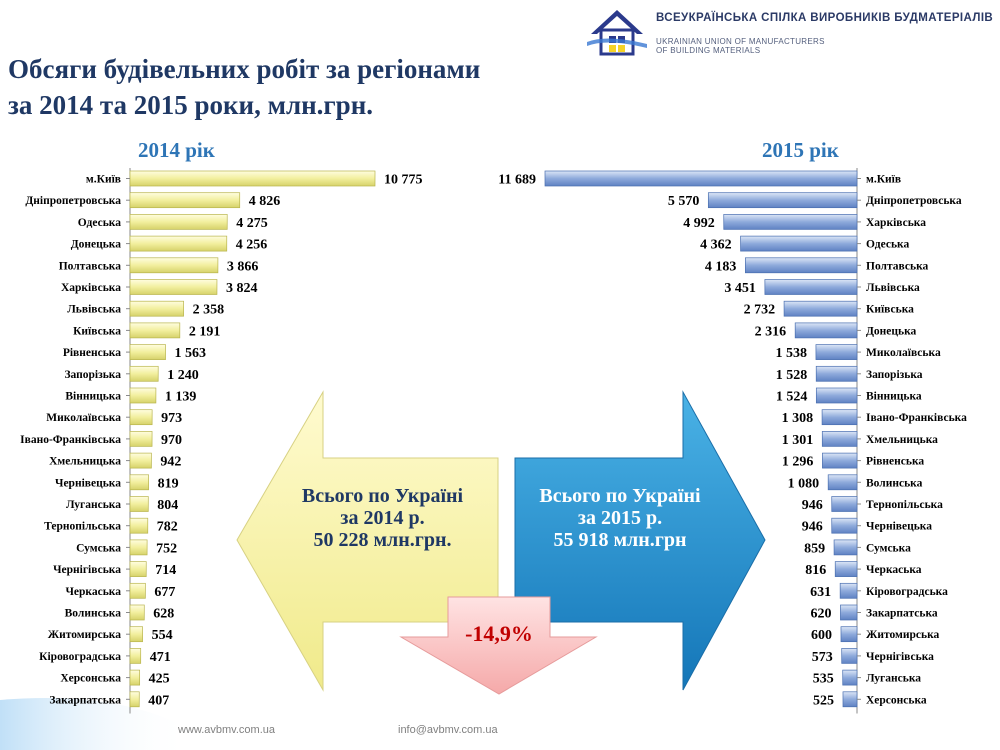 The width and height of the screenshot is (1000, 750). Describe the element at coordinates (499, 633) in the screenshot. I see `change-percent: -14,9%` at that location.